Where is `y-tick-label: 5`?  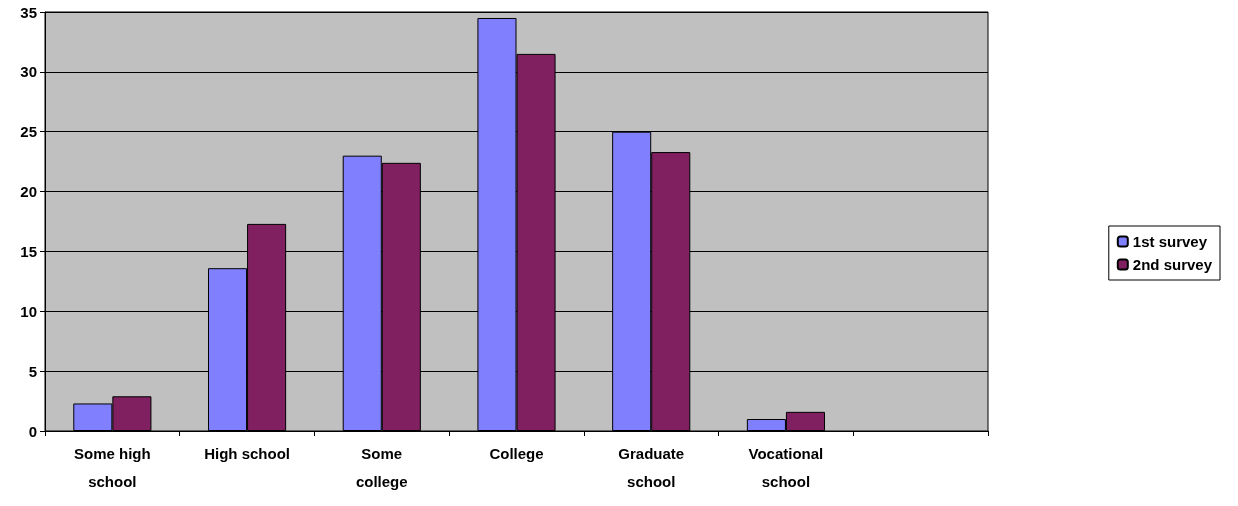
y-tick-label: 5 is located at coordinates (32, 371).